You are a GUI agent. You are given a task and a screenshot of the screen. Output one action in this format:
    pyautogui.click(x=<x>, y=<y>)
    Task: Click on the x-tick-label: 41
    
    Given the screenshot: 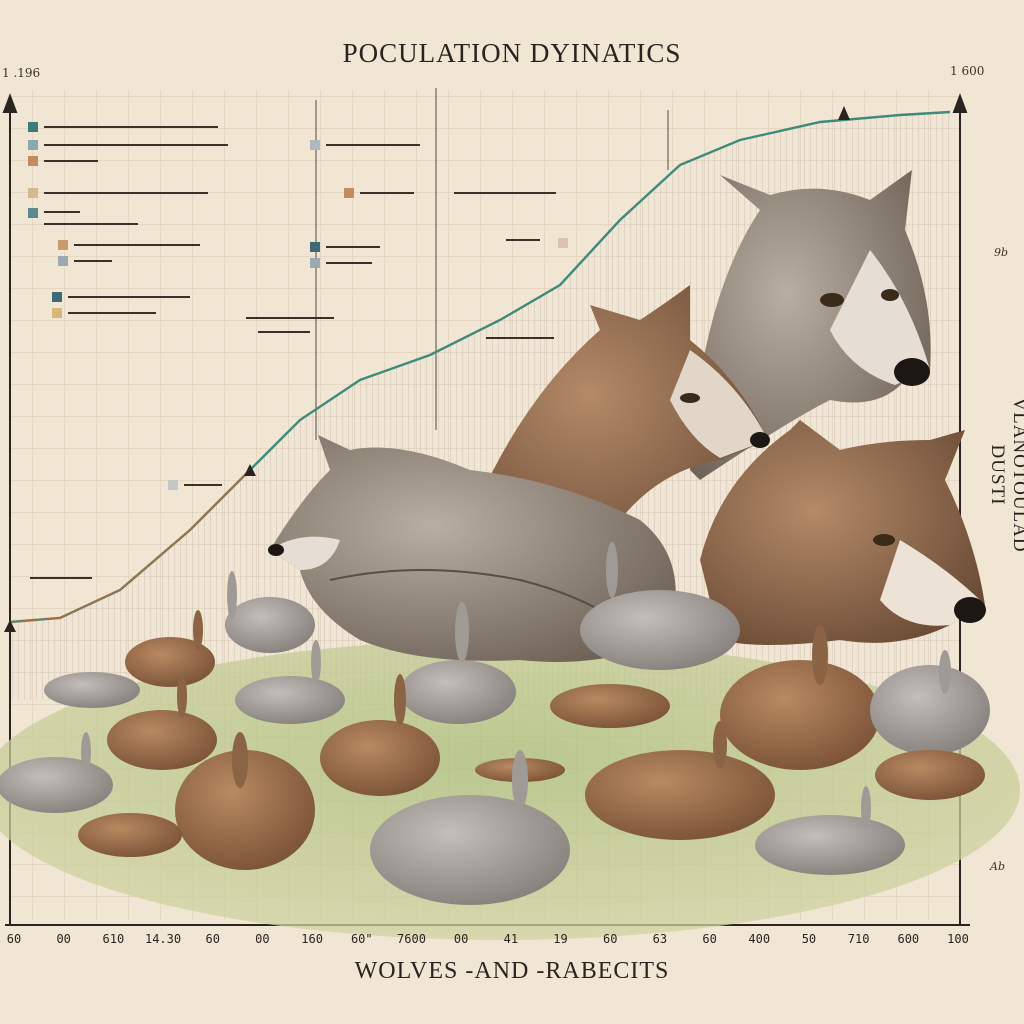 What is the action you would take?
    pyautogui.click(x=511, y=939)
    